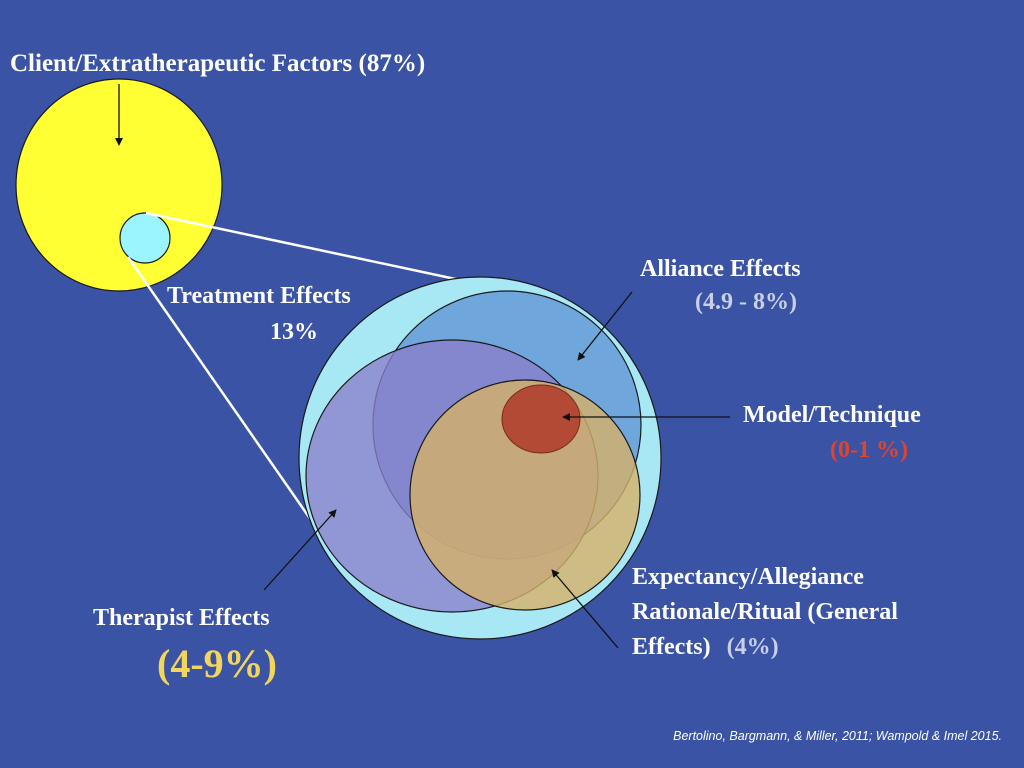  What do you see at coordinates (720, 269) in the screenshot?
I see `alliance-effects-title: Alliance Effects` at bounding box center [720, 269].